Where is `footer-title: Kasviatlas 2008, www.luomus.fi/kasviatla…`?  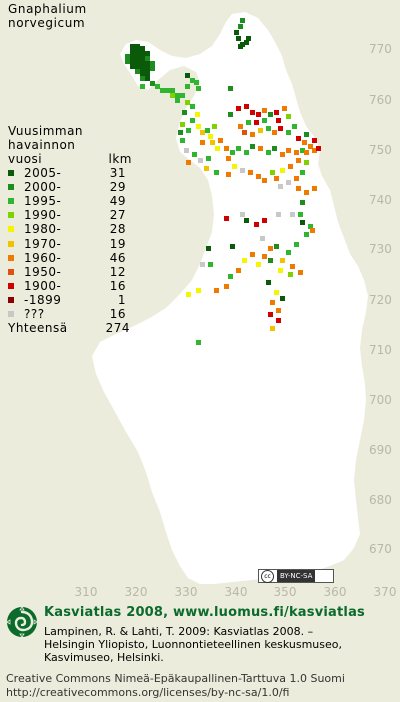
footer-title: Kasviatlas 2008, www.luomus.fi/kasviatla… is located at coordinates (204, 612).